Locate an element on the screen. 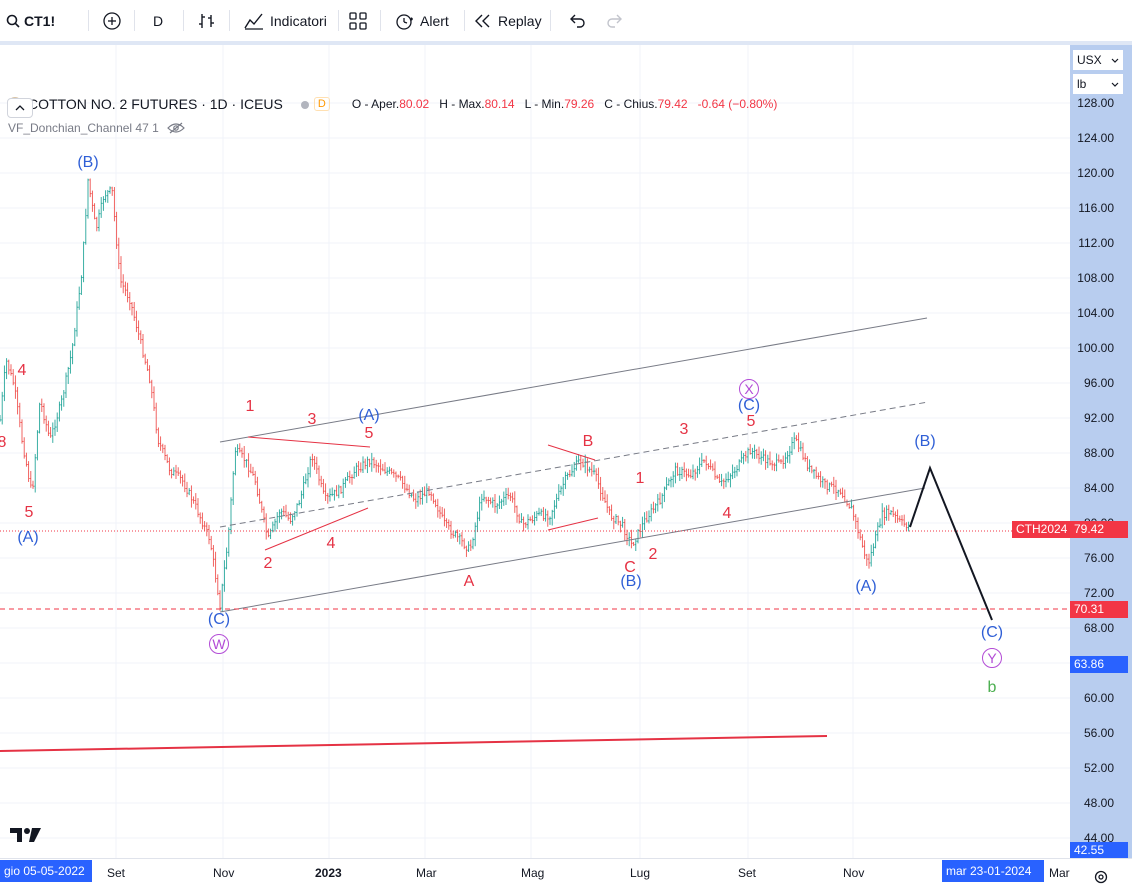 Image resolution: width=1132 pixels, height=895 pixels. replay-button: Replay is located at coordinates (508, 20).